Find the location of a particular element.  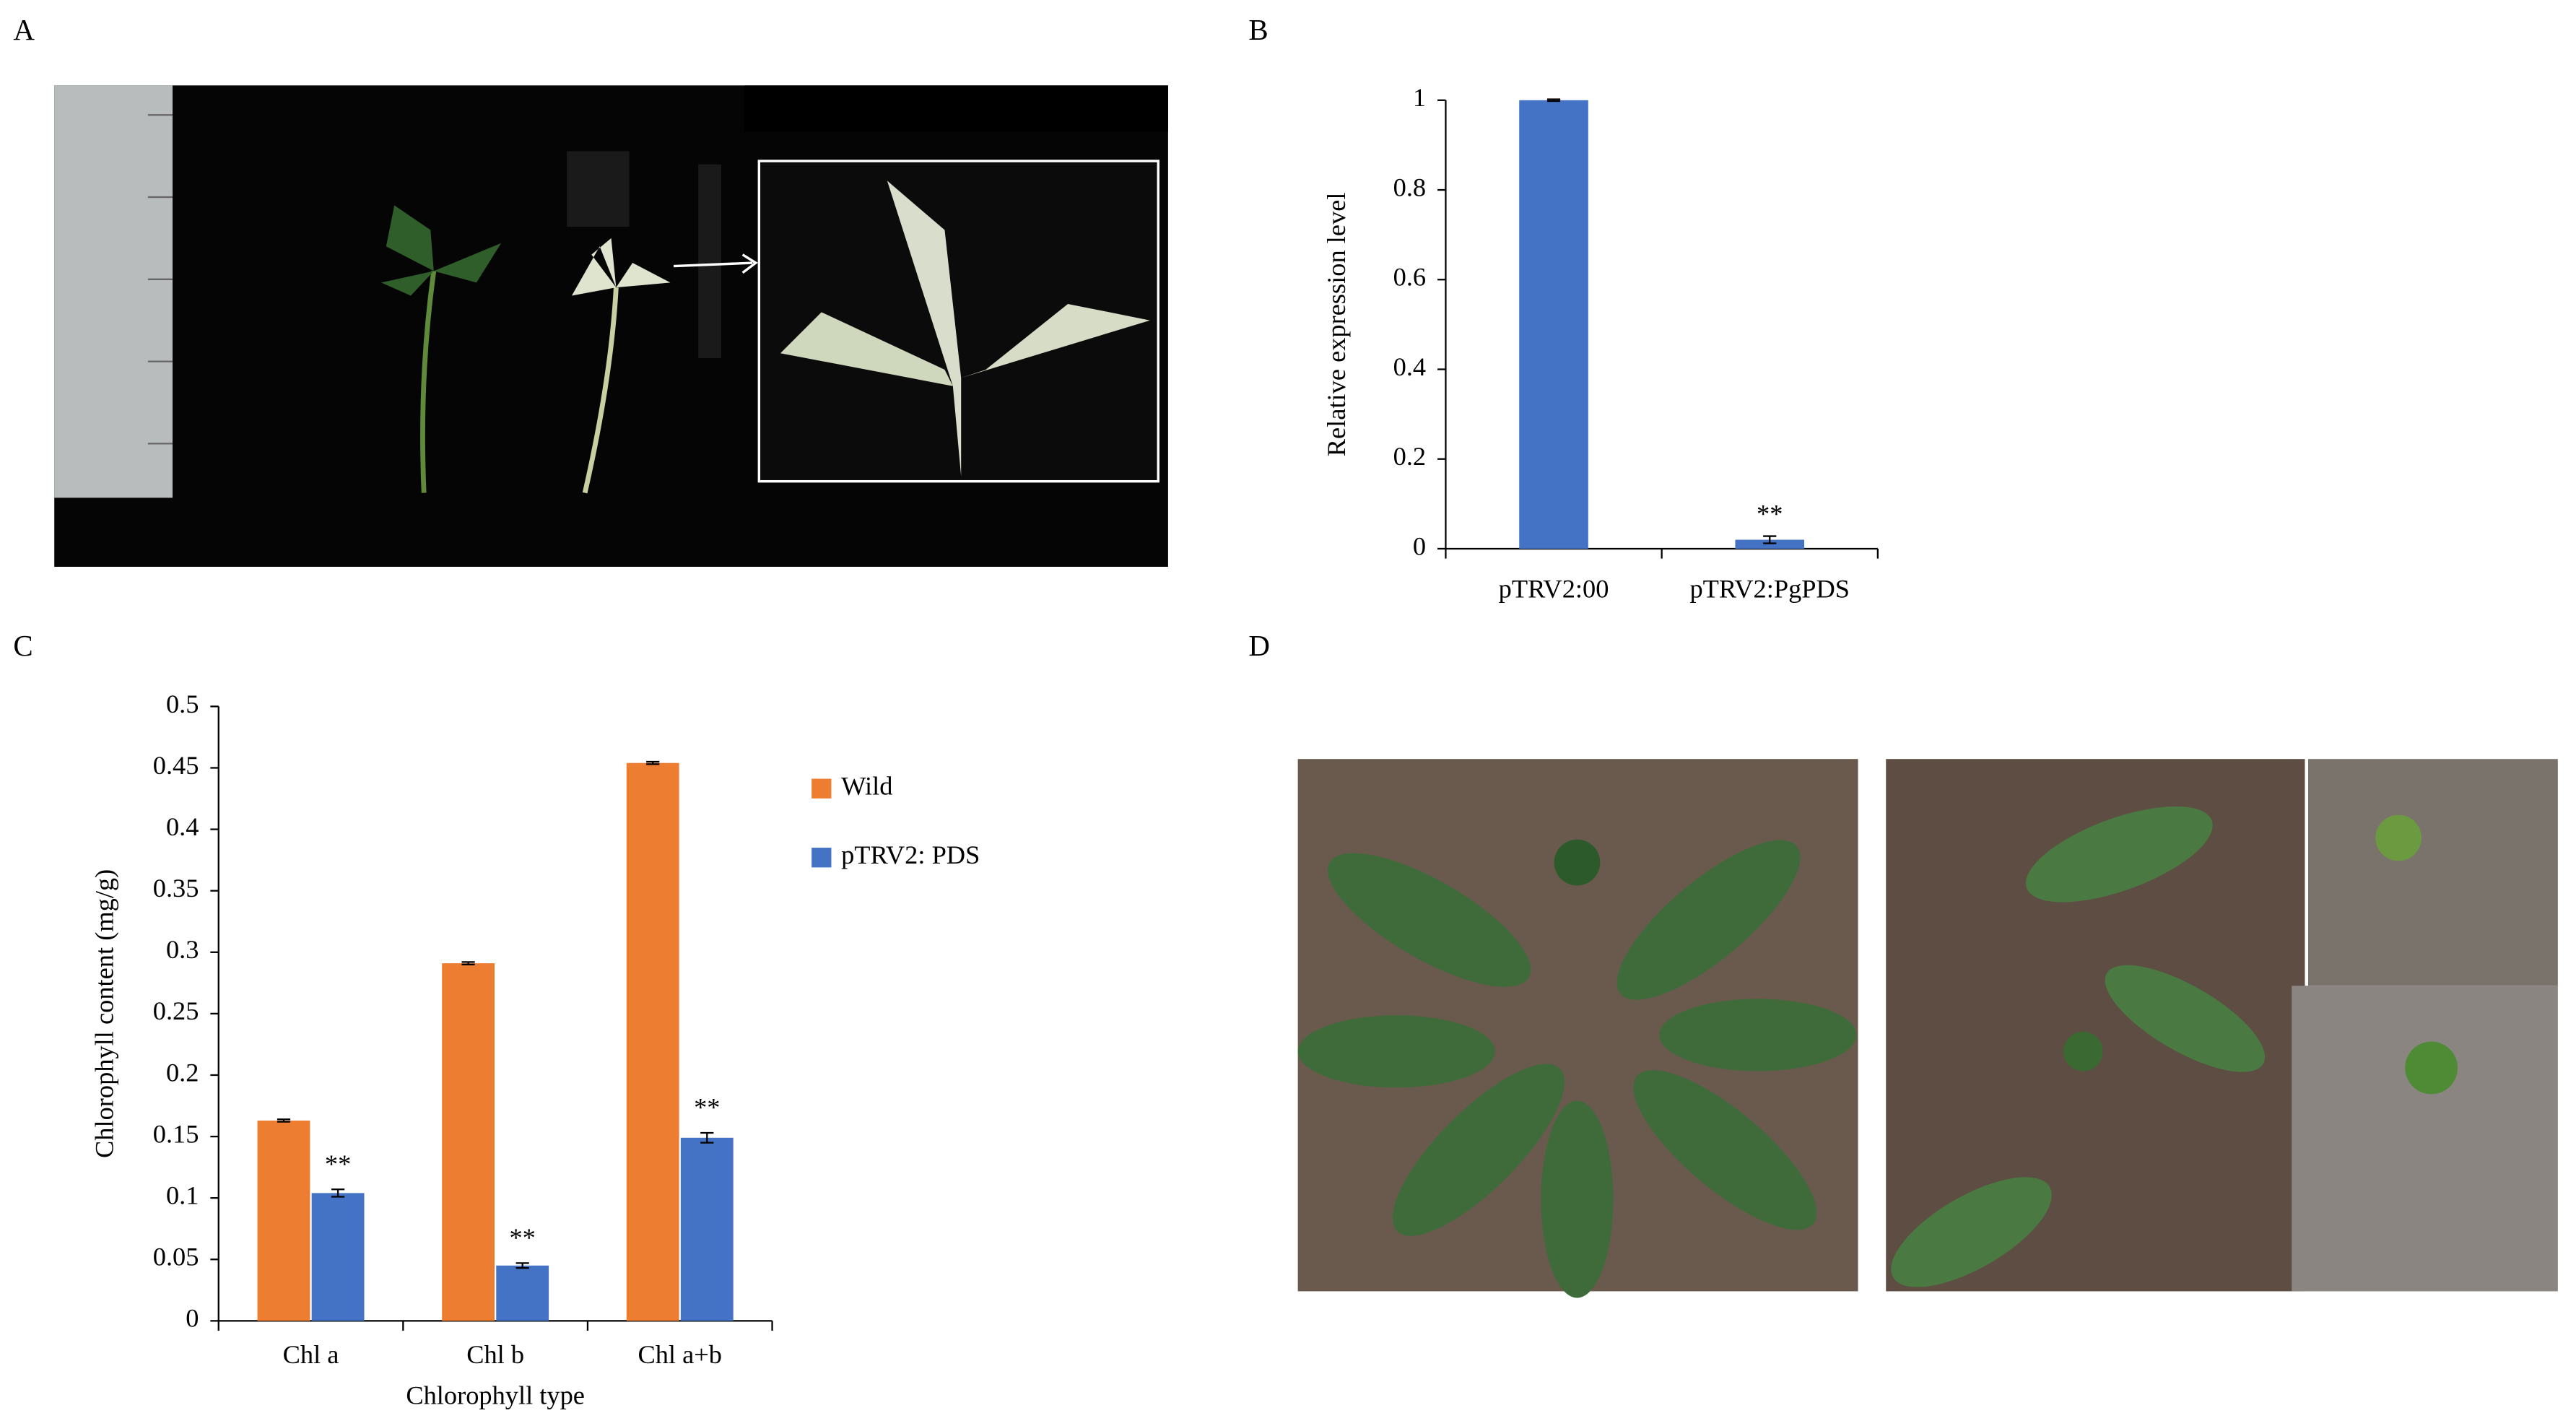

panel-label: A is located at coordinates (24, 30).